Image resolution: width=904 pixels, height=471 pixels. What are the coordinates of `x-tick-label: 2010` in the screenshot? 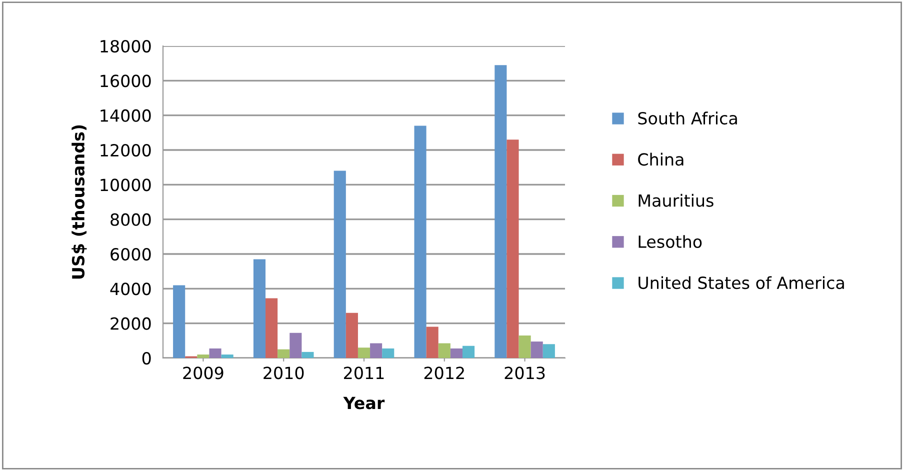 It's located at (284, 373).